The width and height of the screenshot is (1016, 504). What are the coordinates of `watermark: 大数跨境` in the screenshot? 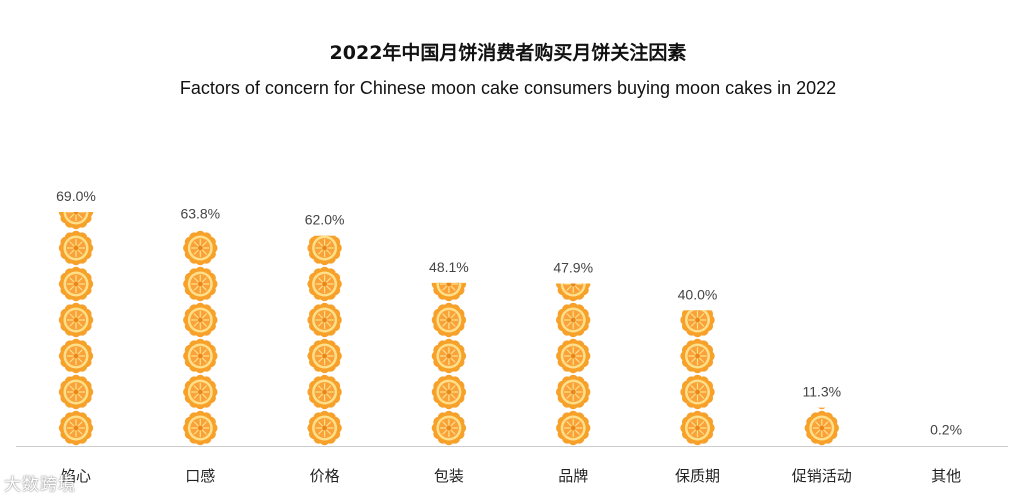 It's located at (40, 485).